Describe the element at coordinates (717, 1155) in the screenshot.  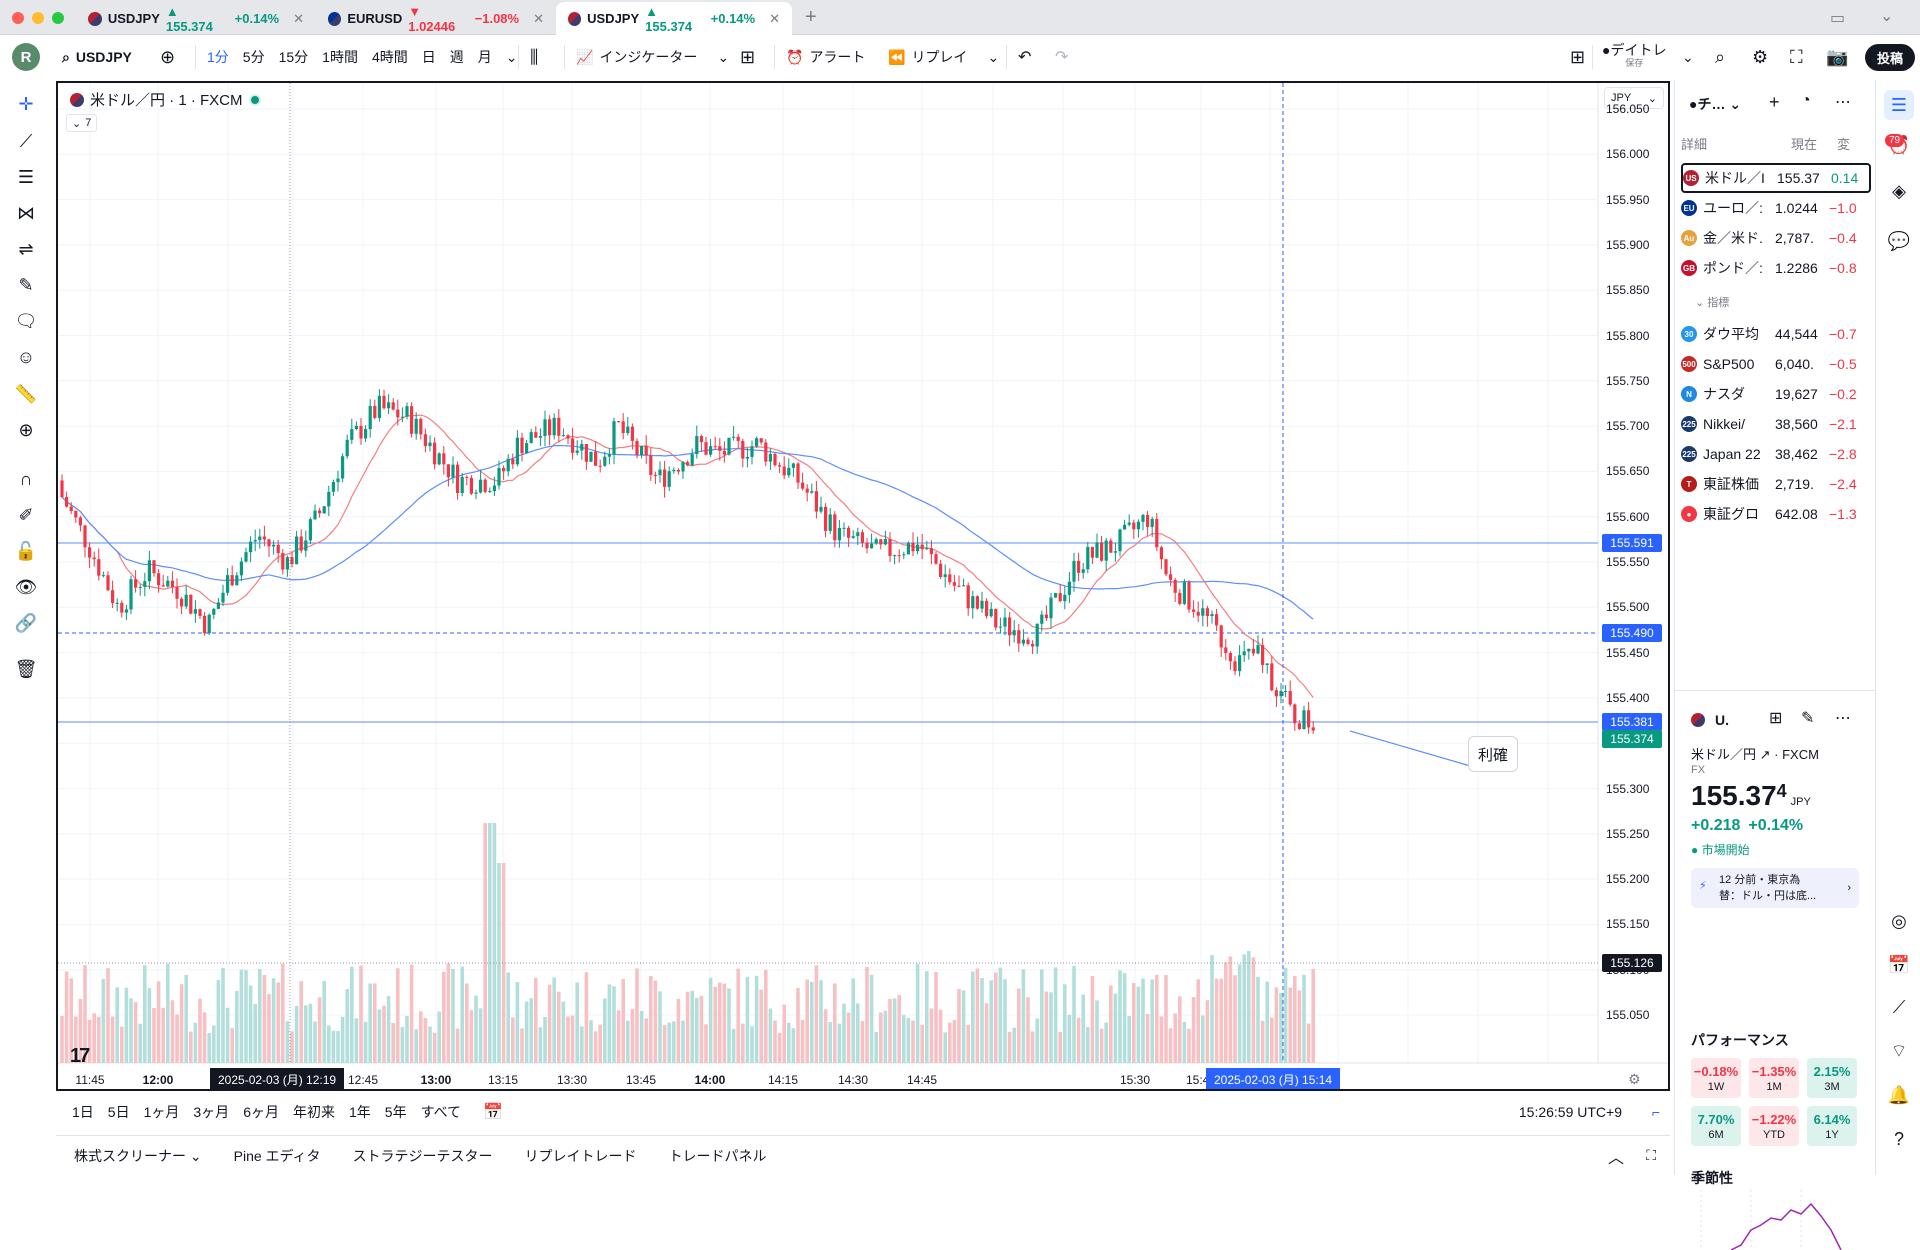
I see `tab-trade-panel: トレードパネル` at that location.